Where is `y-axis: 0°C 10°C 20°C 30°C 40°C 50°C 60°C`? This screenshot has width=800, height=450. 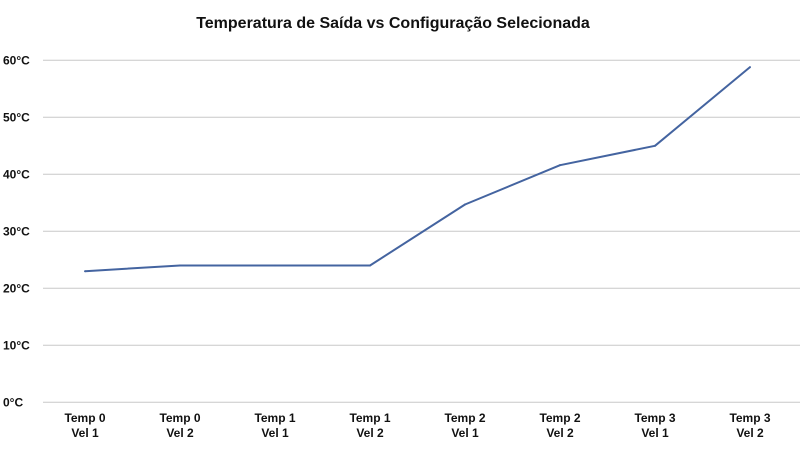
y-axis: 0°C 10°C 20°C 30°C 40°C 50°C 60°C is located at coordinates (16, 231).